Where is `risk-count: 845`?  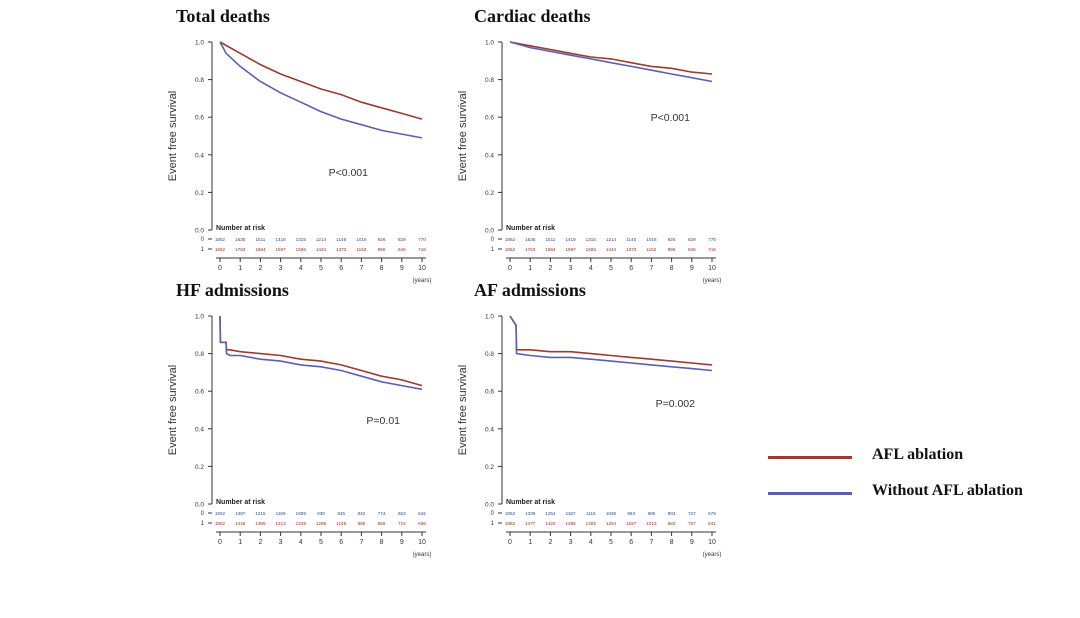 risk-count: 845 is located at coordinates (341, 513).